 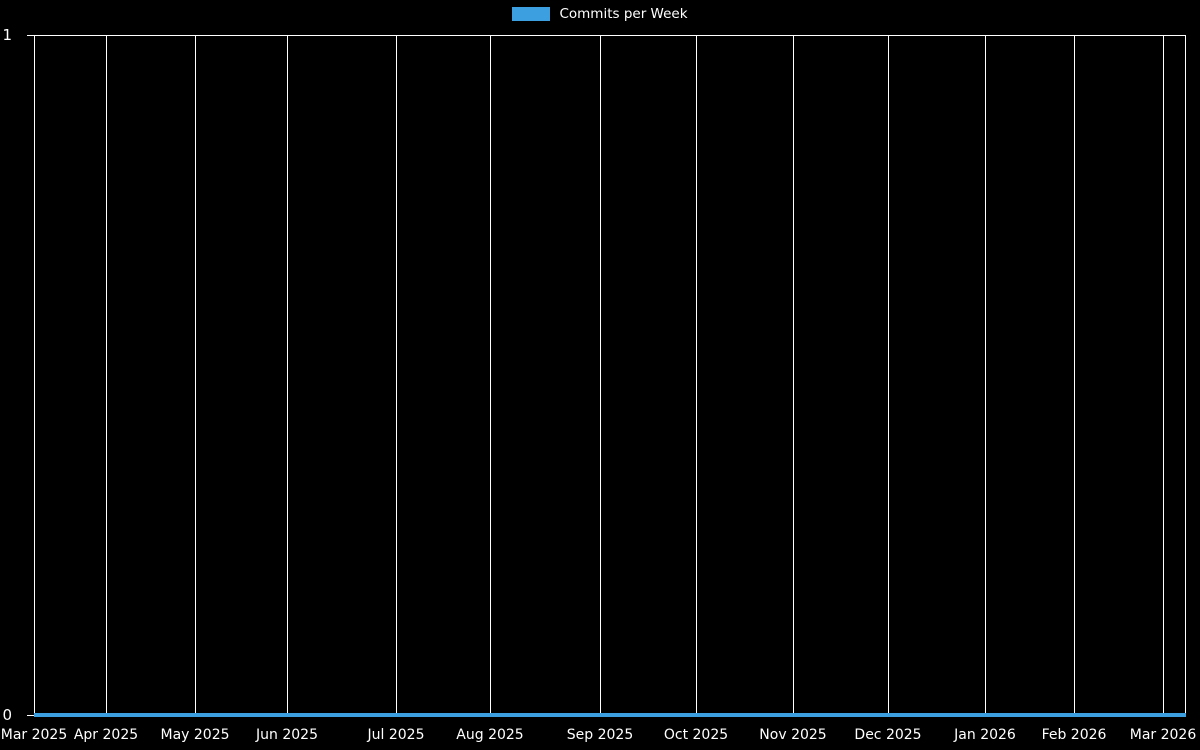 I want to click on xtick-label-6: Sep 2025, so click(x=600, y=735).